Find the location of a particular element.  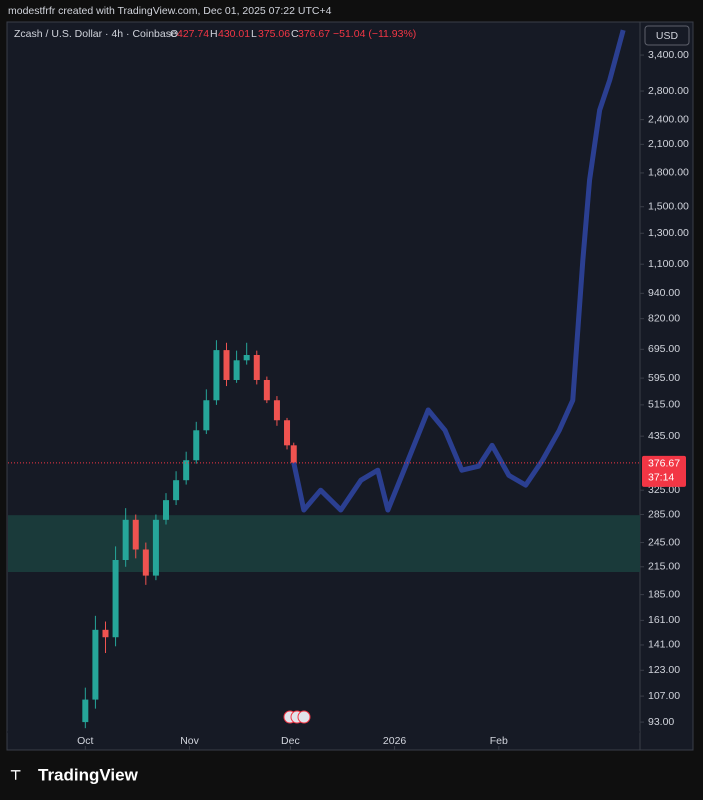

high: 430.01 is located at coordinates (234, 34).